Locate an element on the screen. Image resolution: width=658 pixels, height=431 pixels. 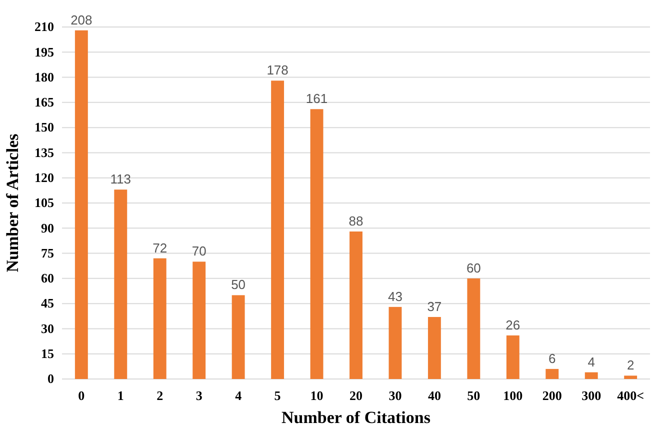
y-tick-label: 180 is located at coordinates (44, 76).